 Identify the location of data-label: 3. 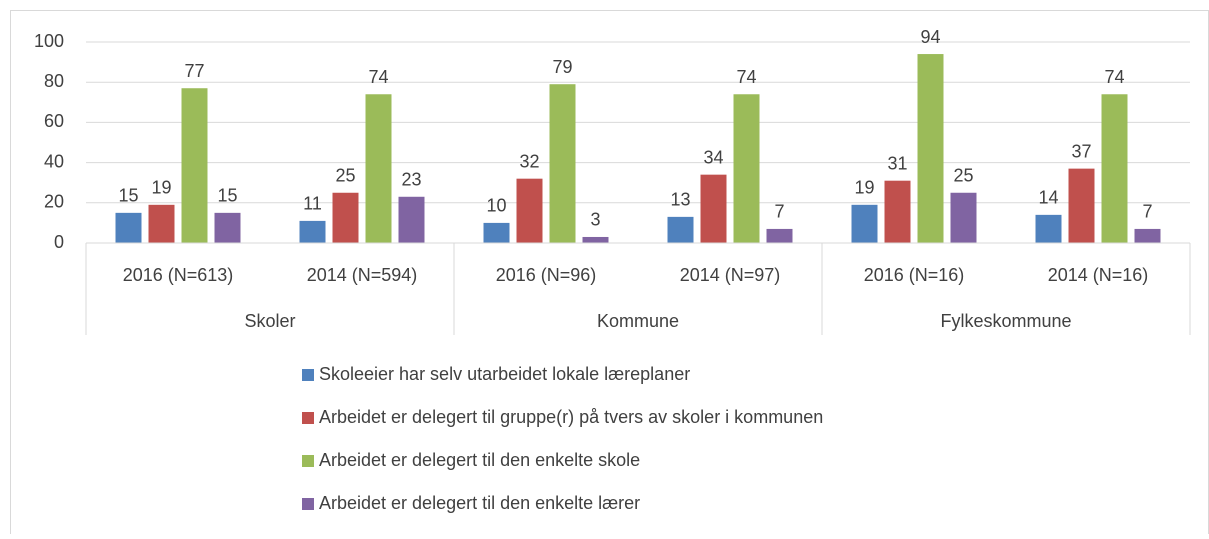
(595, 220).